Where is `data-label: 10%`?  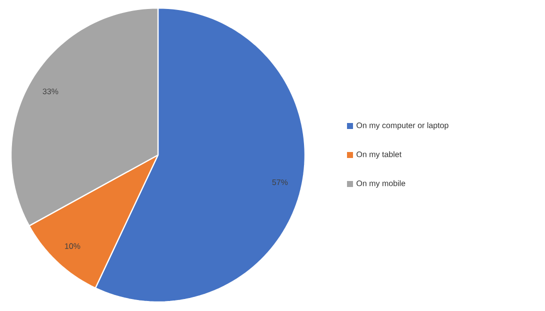 data-label: 10% is located at coordinates (72, 246).